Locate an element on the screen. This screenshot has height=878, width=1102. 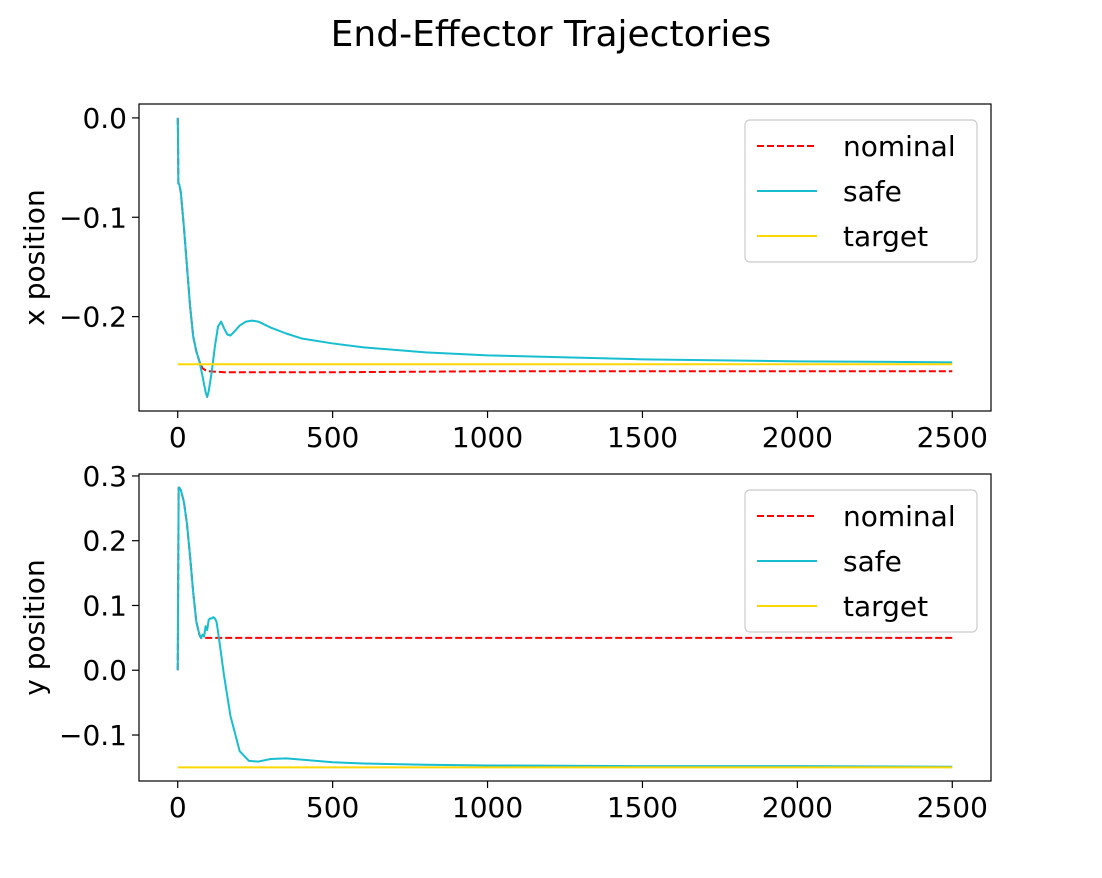
y-tick-label: 0.3 is located at coordinates (104, 476).